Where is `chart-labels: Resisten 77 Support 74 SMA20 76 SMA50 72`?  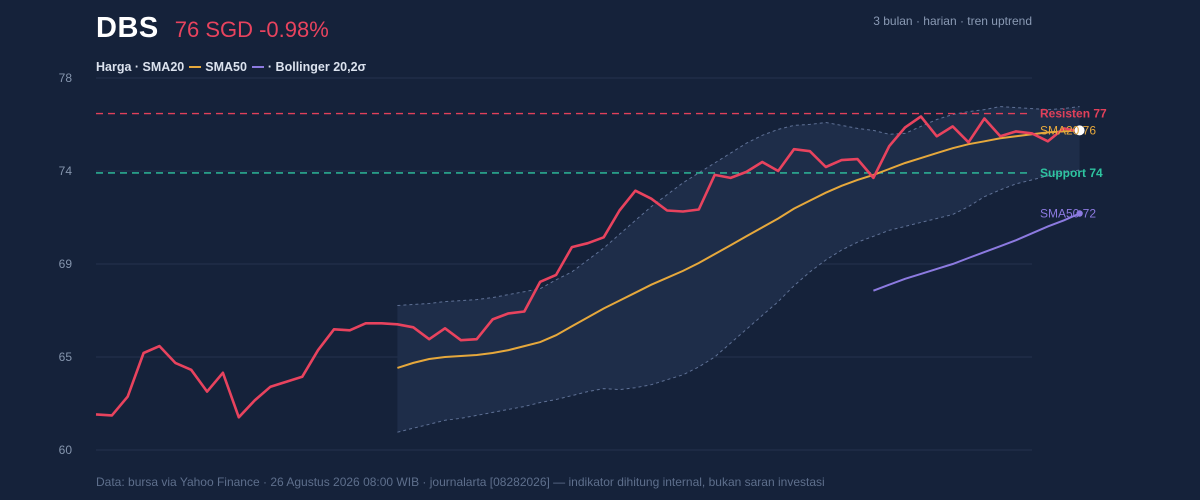 chart-labels: Resisten 77 Support 74 SMA20 76 SMA50 72 is located at coordinates (1073, 164).